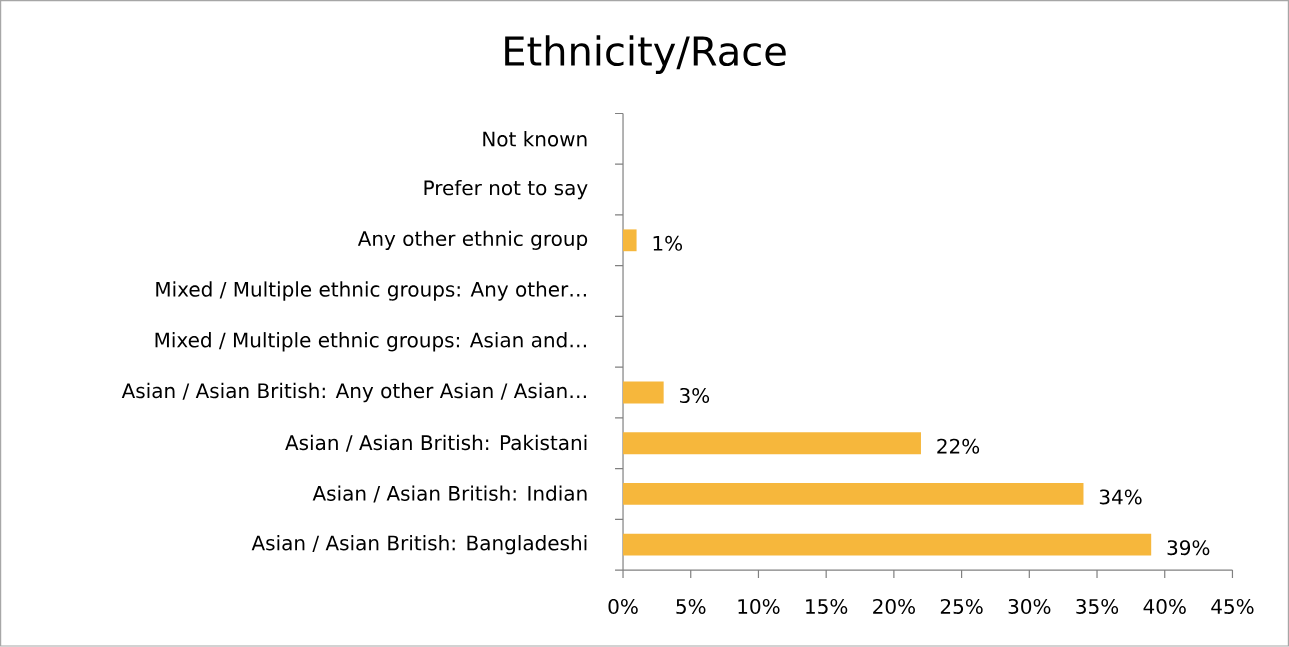  I want to click on y-tick-label: Asian / Asian British: Indian, so click(449, 494).